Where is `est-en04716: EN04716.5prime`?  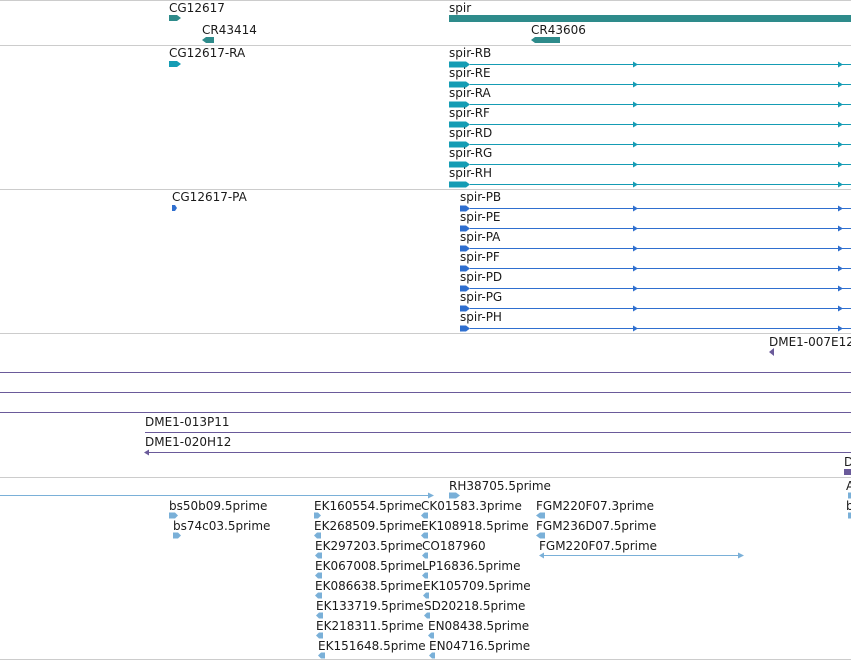 est-en04716: EN04716.5prime is located at coordinates (479, 649).